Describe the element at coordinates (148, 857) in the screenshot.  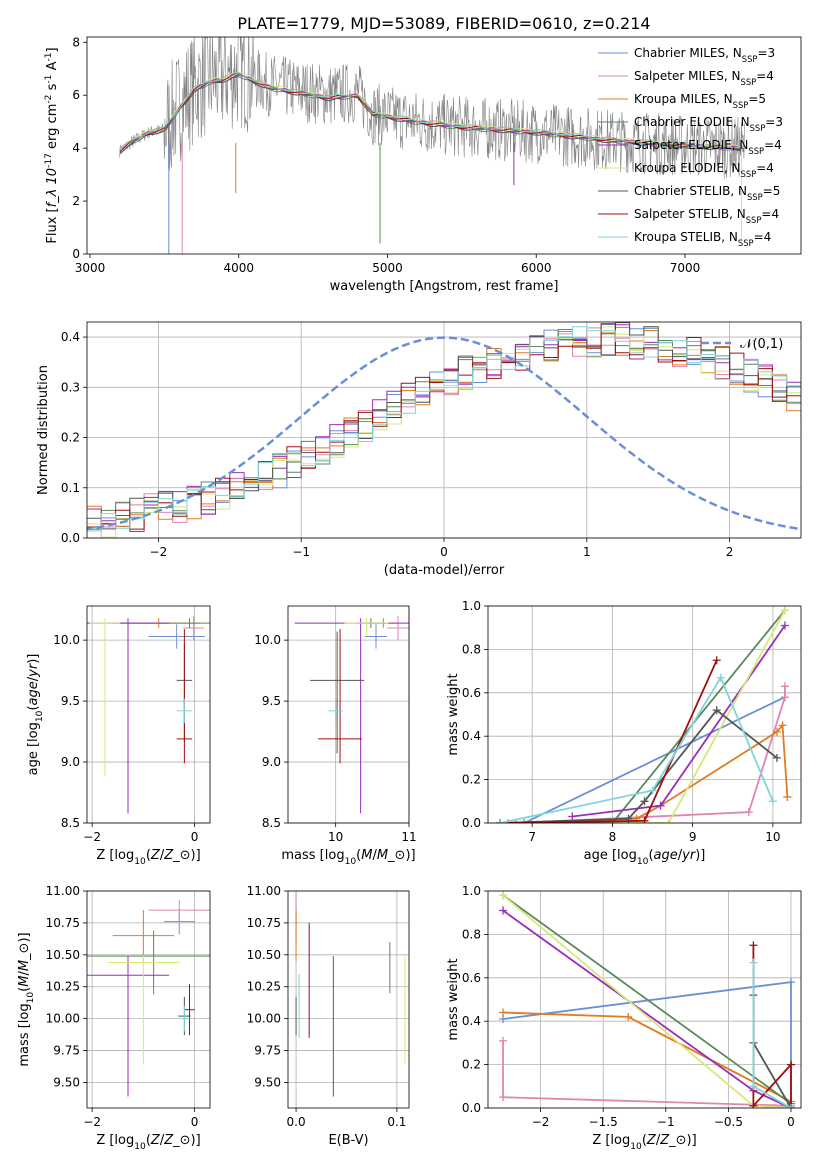
I see `x-axis-label: Z [log10(Z/Z_⊙)]` at that location.